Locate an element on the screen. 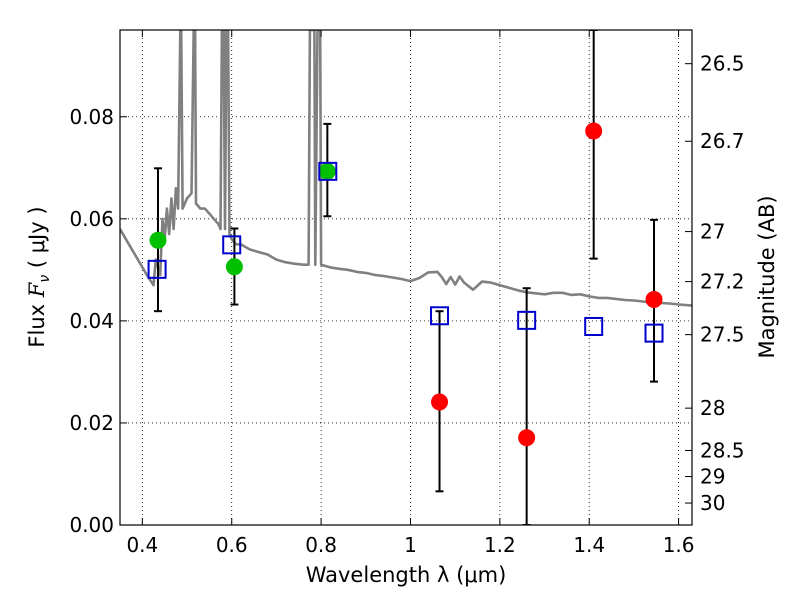  right-tick-label: 27.2 is located at coordinates (722, 282).